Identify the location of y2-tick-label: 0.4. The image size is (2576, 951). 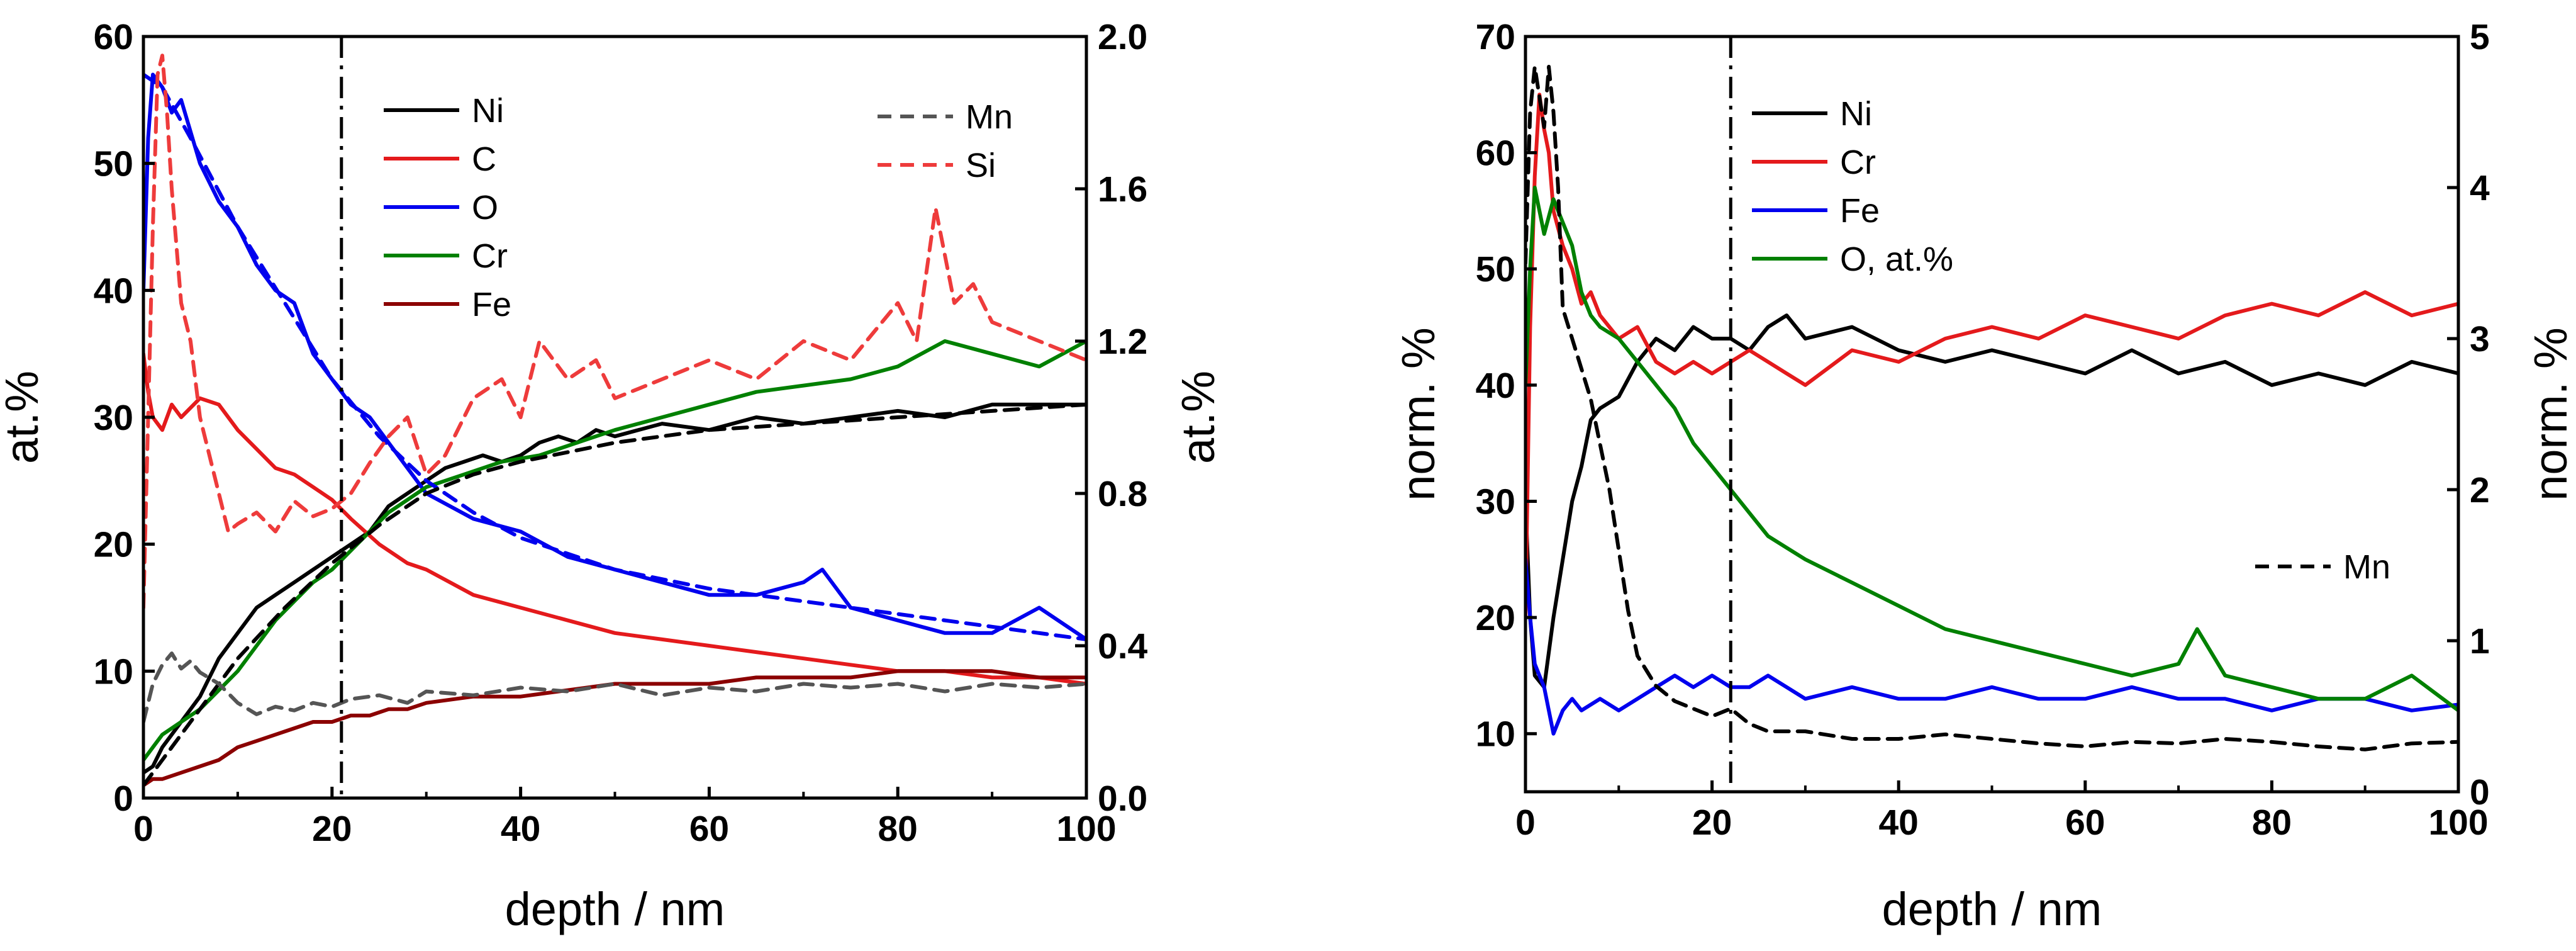
(1123, 646).